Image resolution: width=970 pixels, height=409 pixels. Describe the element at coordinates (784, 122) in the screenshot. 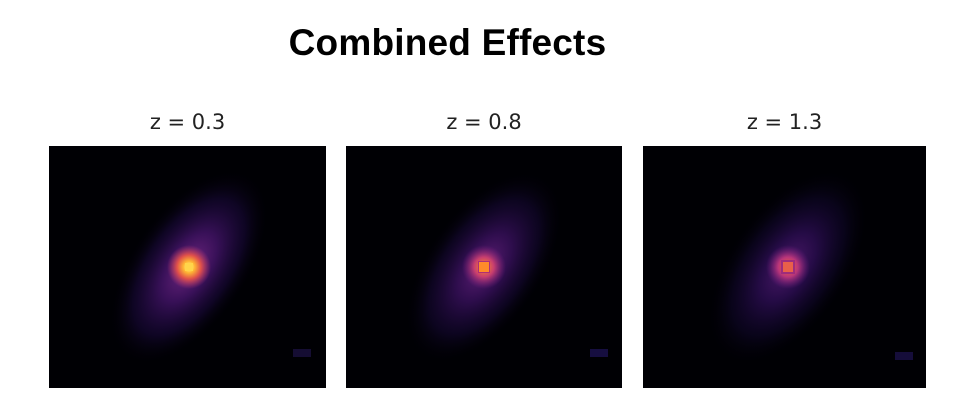

I see `panel-label: z = 1.3` at that location.